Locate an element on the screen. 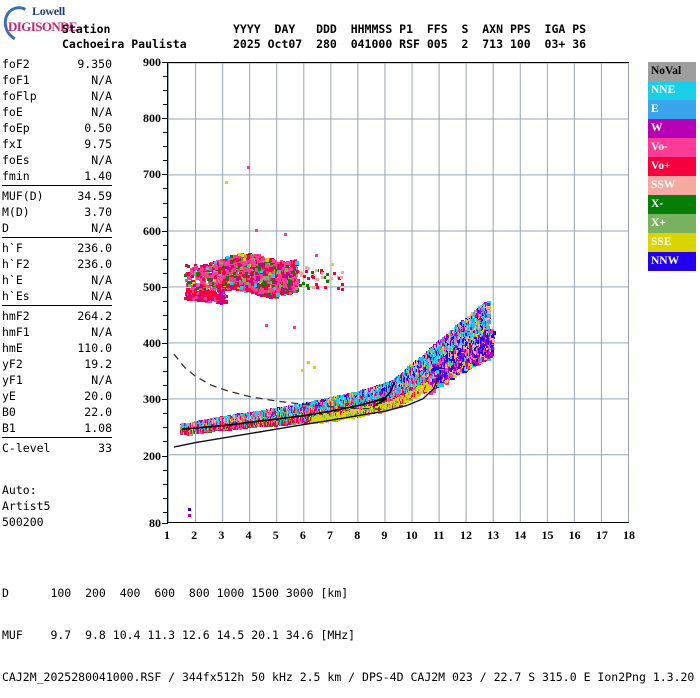 Image resolution: width=700 pixels, height=698 pixels. param-key: MUF(D) is located at coordinates (23, 196).